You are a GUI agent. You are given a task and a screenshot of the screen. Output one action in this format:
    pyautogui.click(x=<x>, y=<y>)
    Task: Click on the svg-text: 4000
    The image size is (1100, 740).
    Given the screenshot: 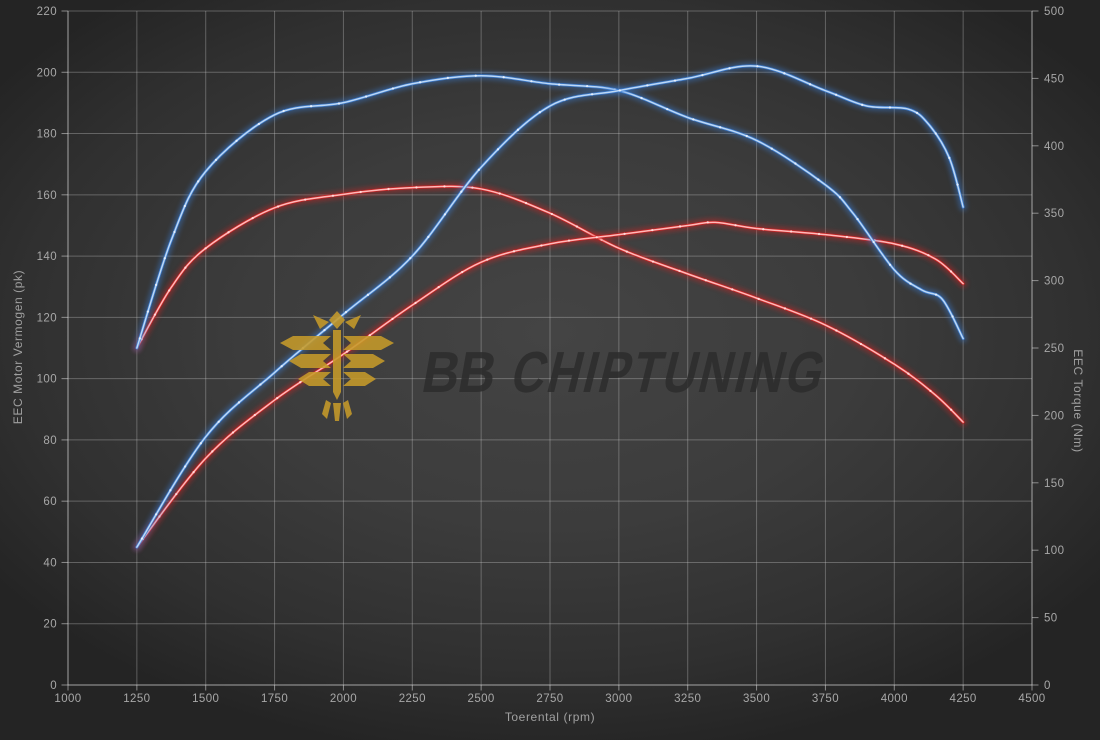 What is the action you would take?
    pyautogui.click(x=894, y=699)
    